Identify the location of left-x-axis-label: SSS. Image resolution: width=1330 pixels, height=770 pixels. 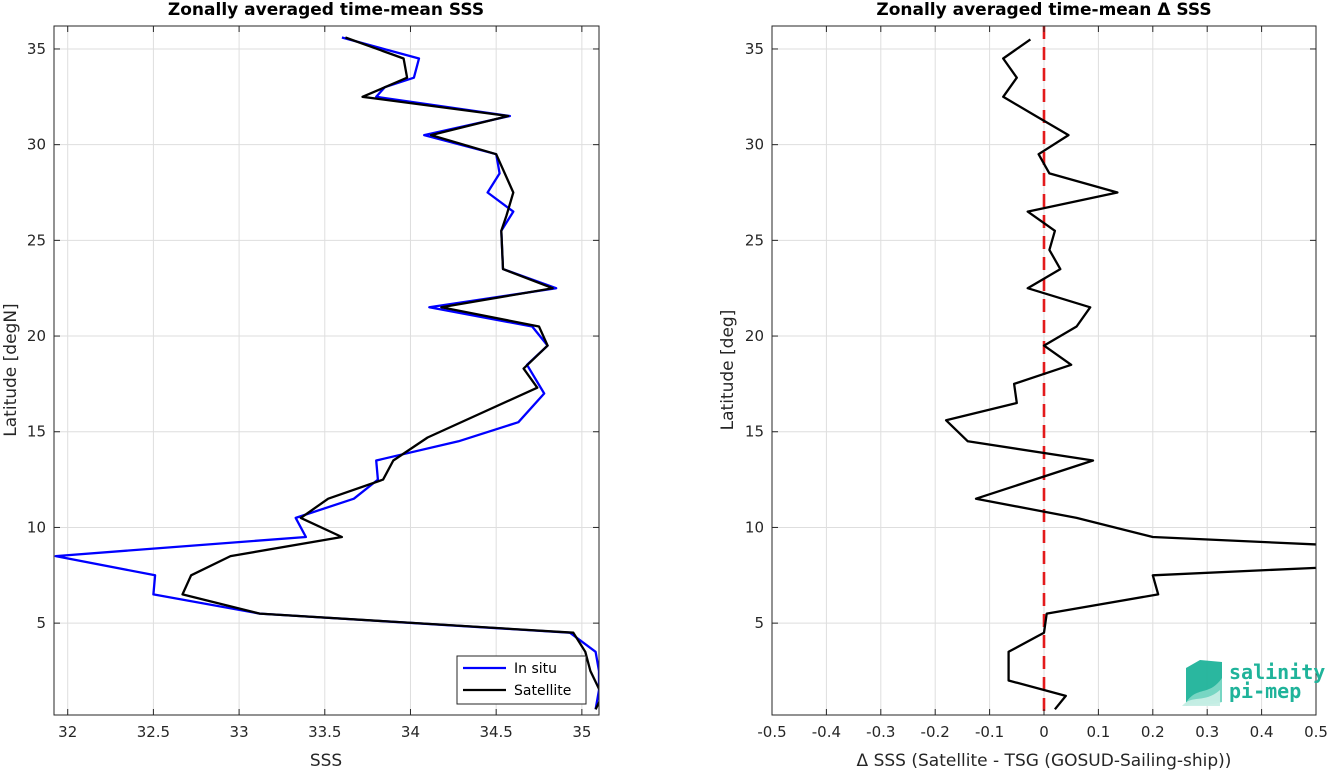
(326, 760).